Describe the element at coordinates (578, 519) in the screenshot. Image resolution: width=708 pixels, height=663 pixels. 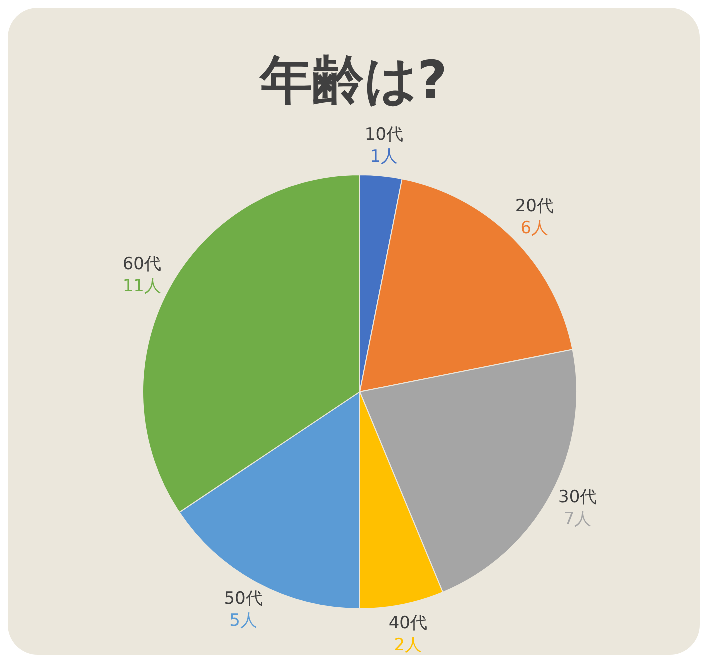
I see `data-label: 7人` at that location.